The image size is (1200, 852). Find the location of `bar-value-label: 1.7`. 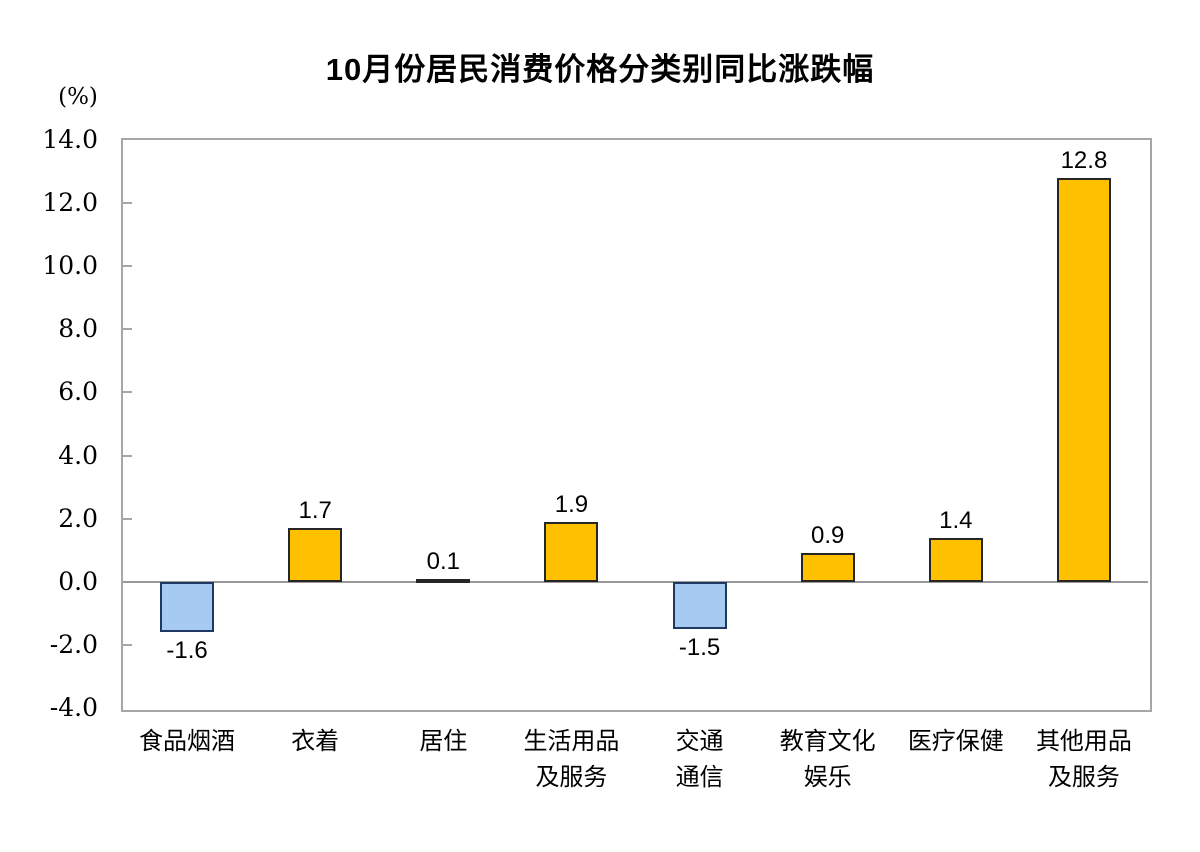

bar-value-label: 1.7 is located at coordinates (315, 511).